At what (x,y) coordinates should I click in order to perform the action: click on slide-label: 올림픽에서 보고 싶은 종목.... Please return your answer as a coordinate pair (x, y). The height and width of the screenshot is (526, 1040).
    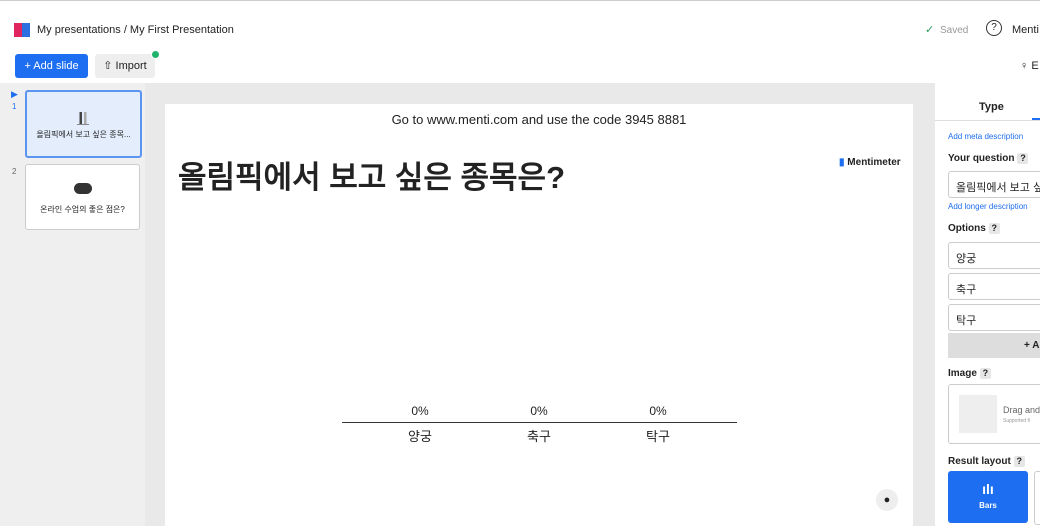
    Looking at the image, I should click on (83, 134).